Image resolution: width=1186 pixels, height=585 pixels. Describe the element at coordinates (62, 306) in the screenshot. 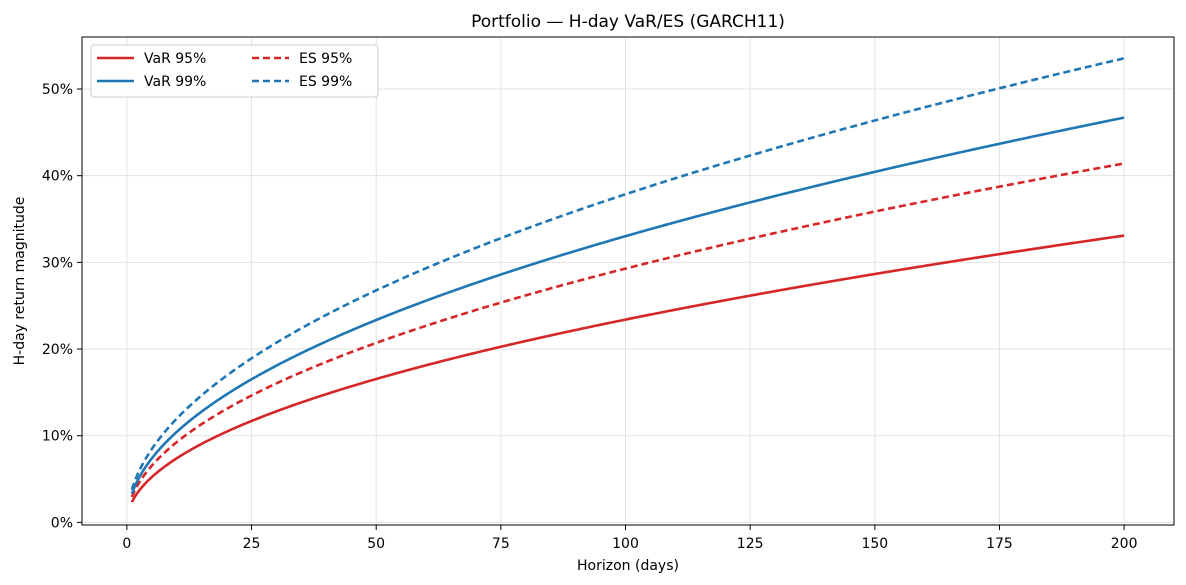

I see `y-axis: 0% 10% 20% 30% 40% 50%` at that location.